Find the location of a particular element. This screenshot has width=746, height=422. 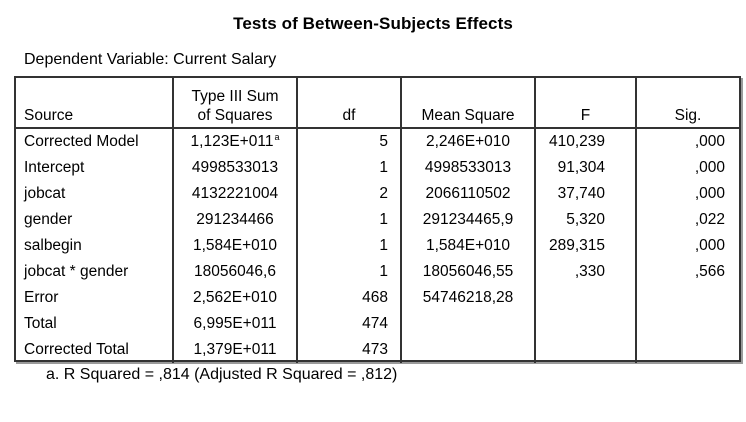

cell-source: jobcat * gender is located at coordinates (76, 271).